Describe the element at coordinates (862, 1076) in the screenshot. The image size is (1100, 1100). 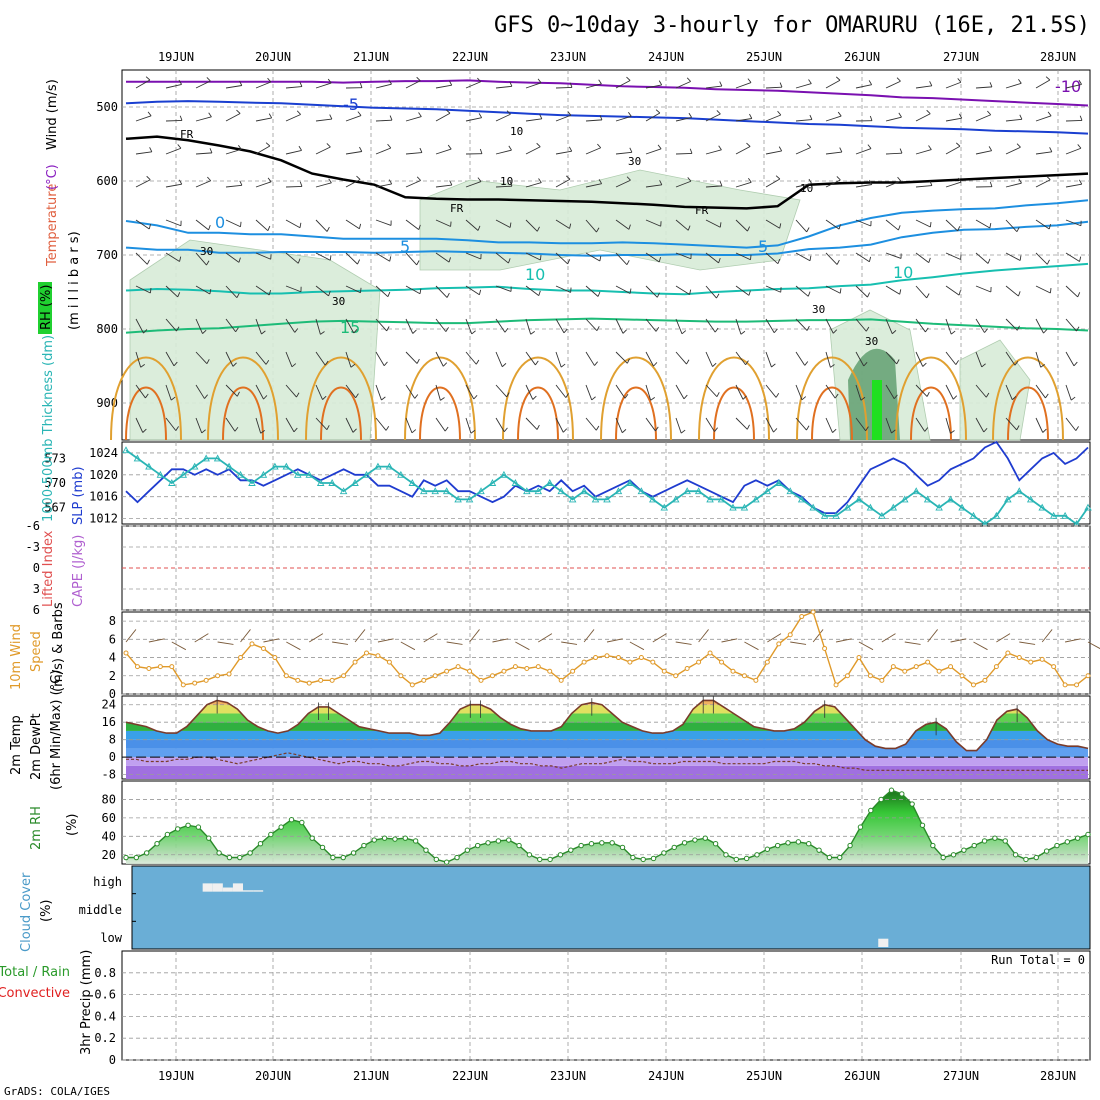
I see `date-label-bottom: 26JUN` at that location.